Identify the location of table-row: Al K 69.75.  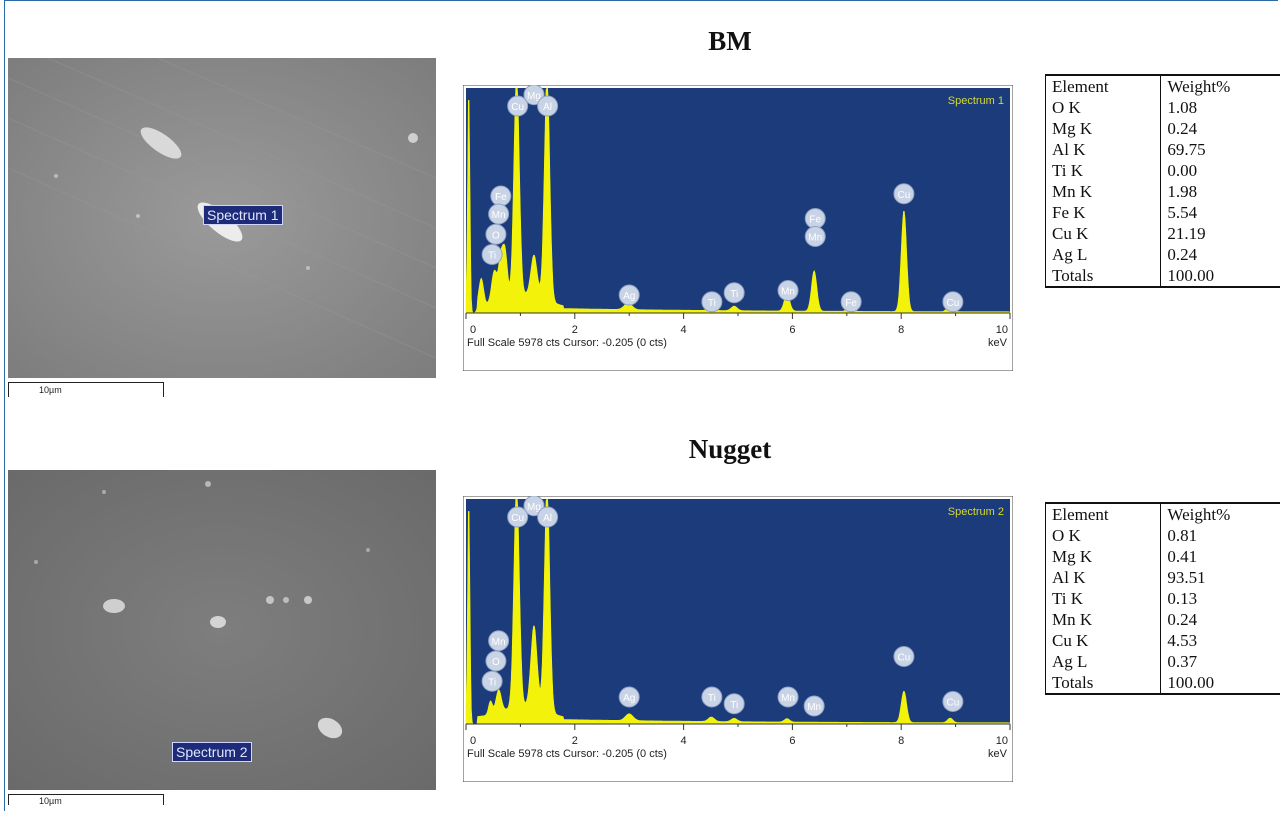
(1162, 149).